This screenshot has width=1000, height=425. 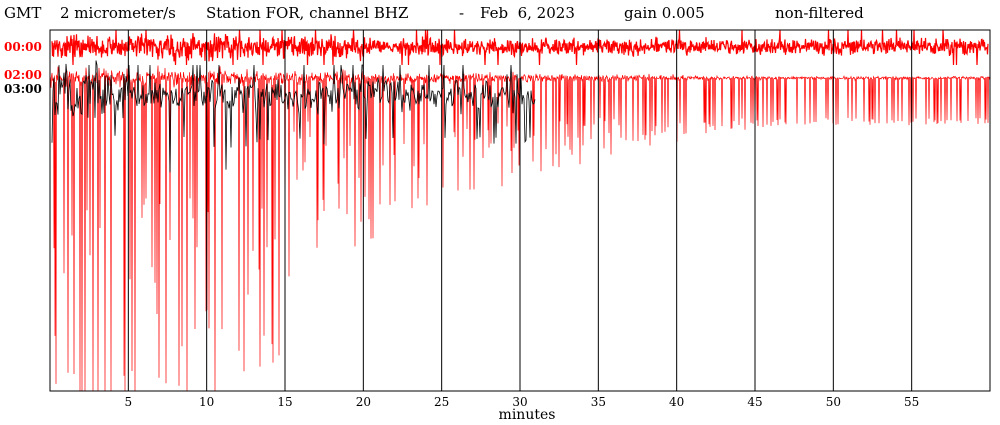 What do you see at coordinates (23, 89) in the screenshot?
I see `row-label-0300: 03:00` at bounding box center [23, 89].